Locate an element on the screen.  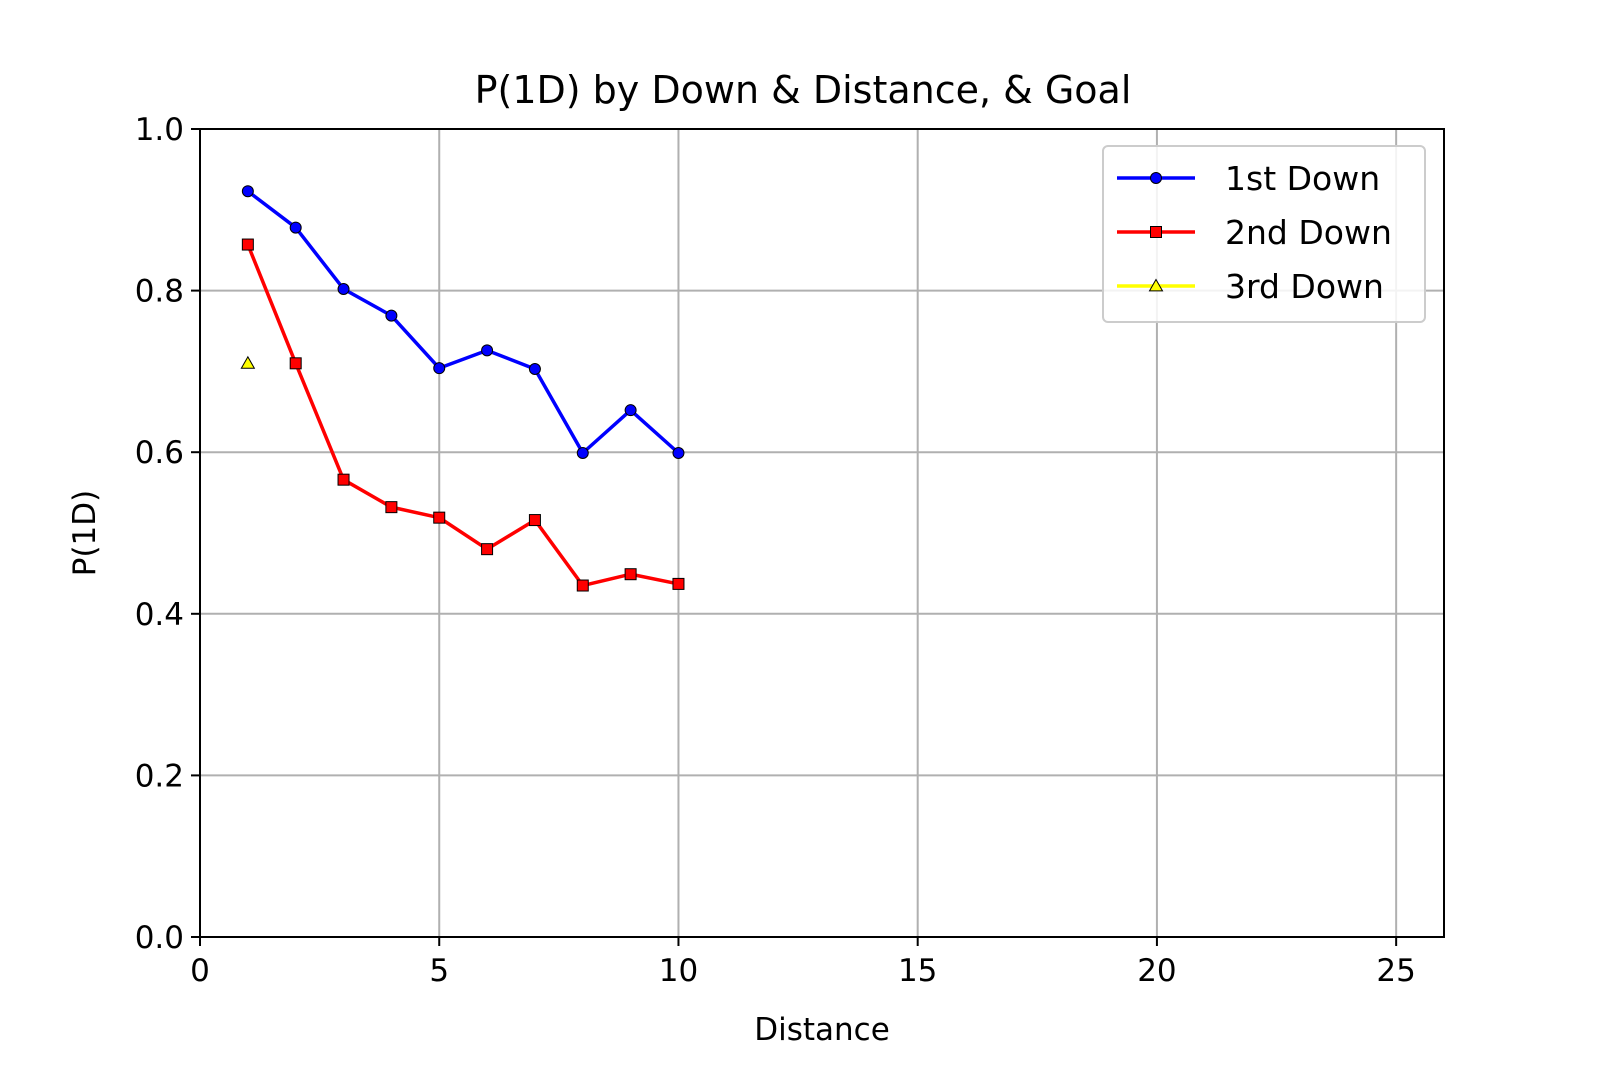
y-tick-label: 0.8 is located at coordinates (159, 292).